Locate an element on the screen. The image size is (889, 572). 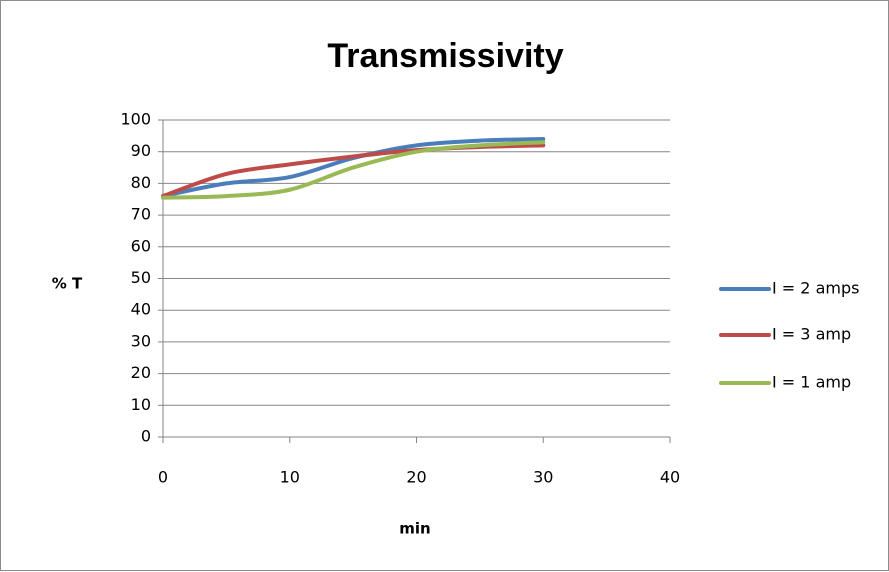
y-tick-label: 80 is located at coordinates (141, 182).